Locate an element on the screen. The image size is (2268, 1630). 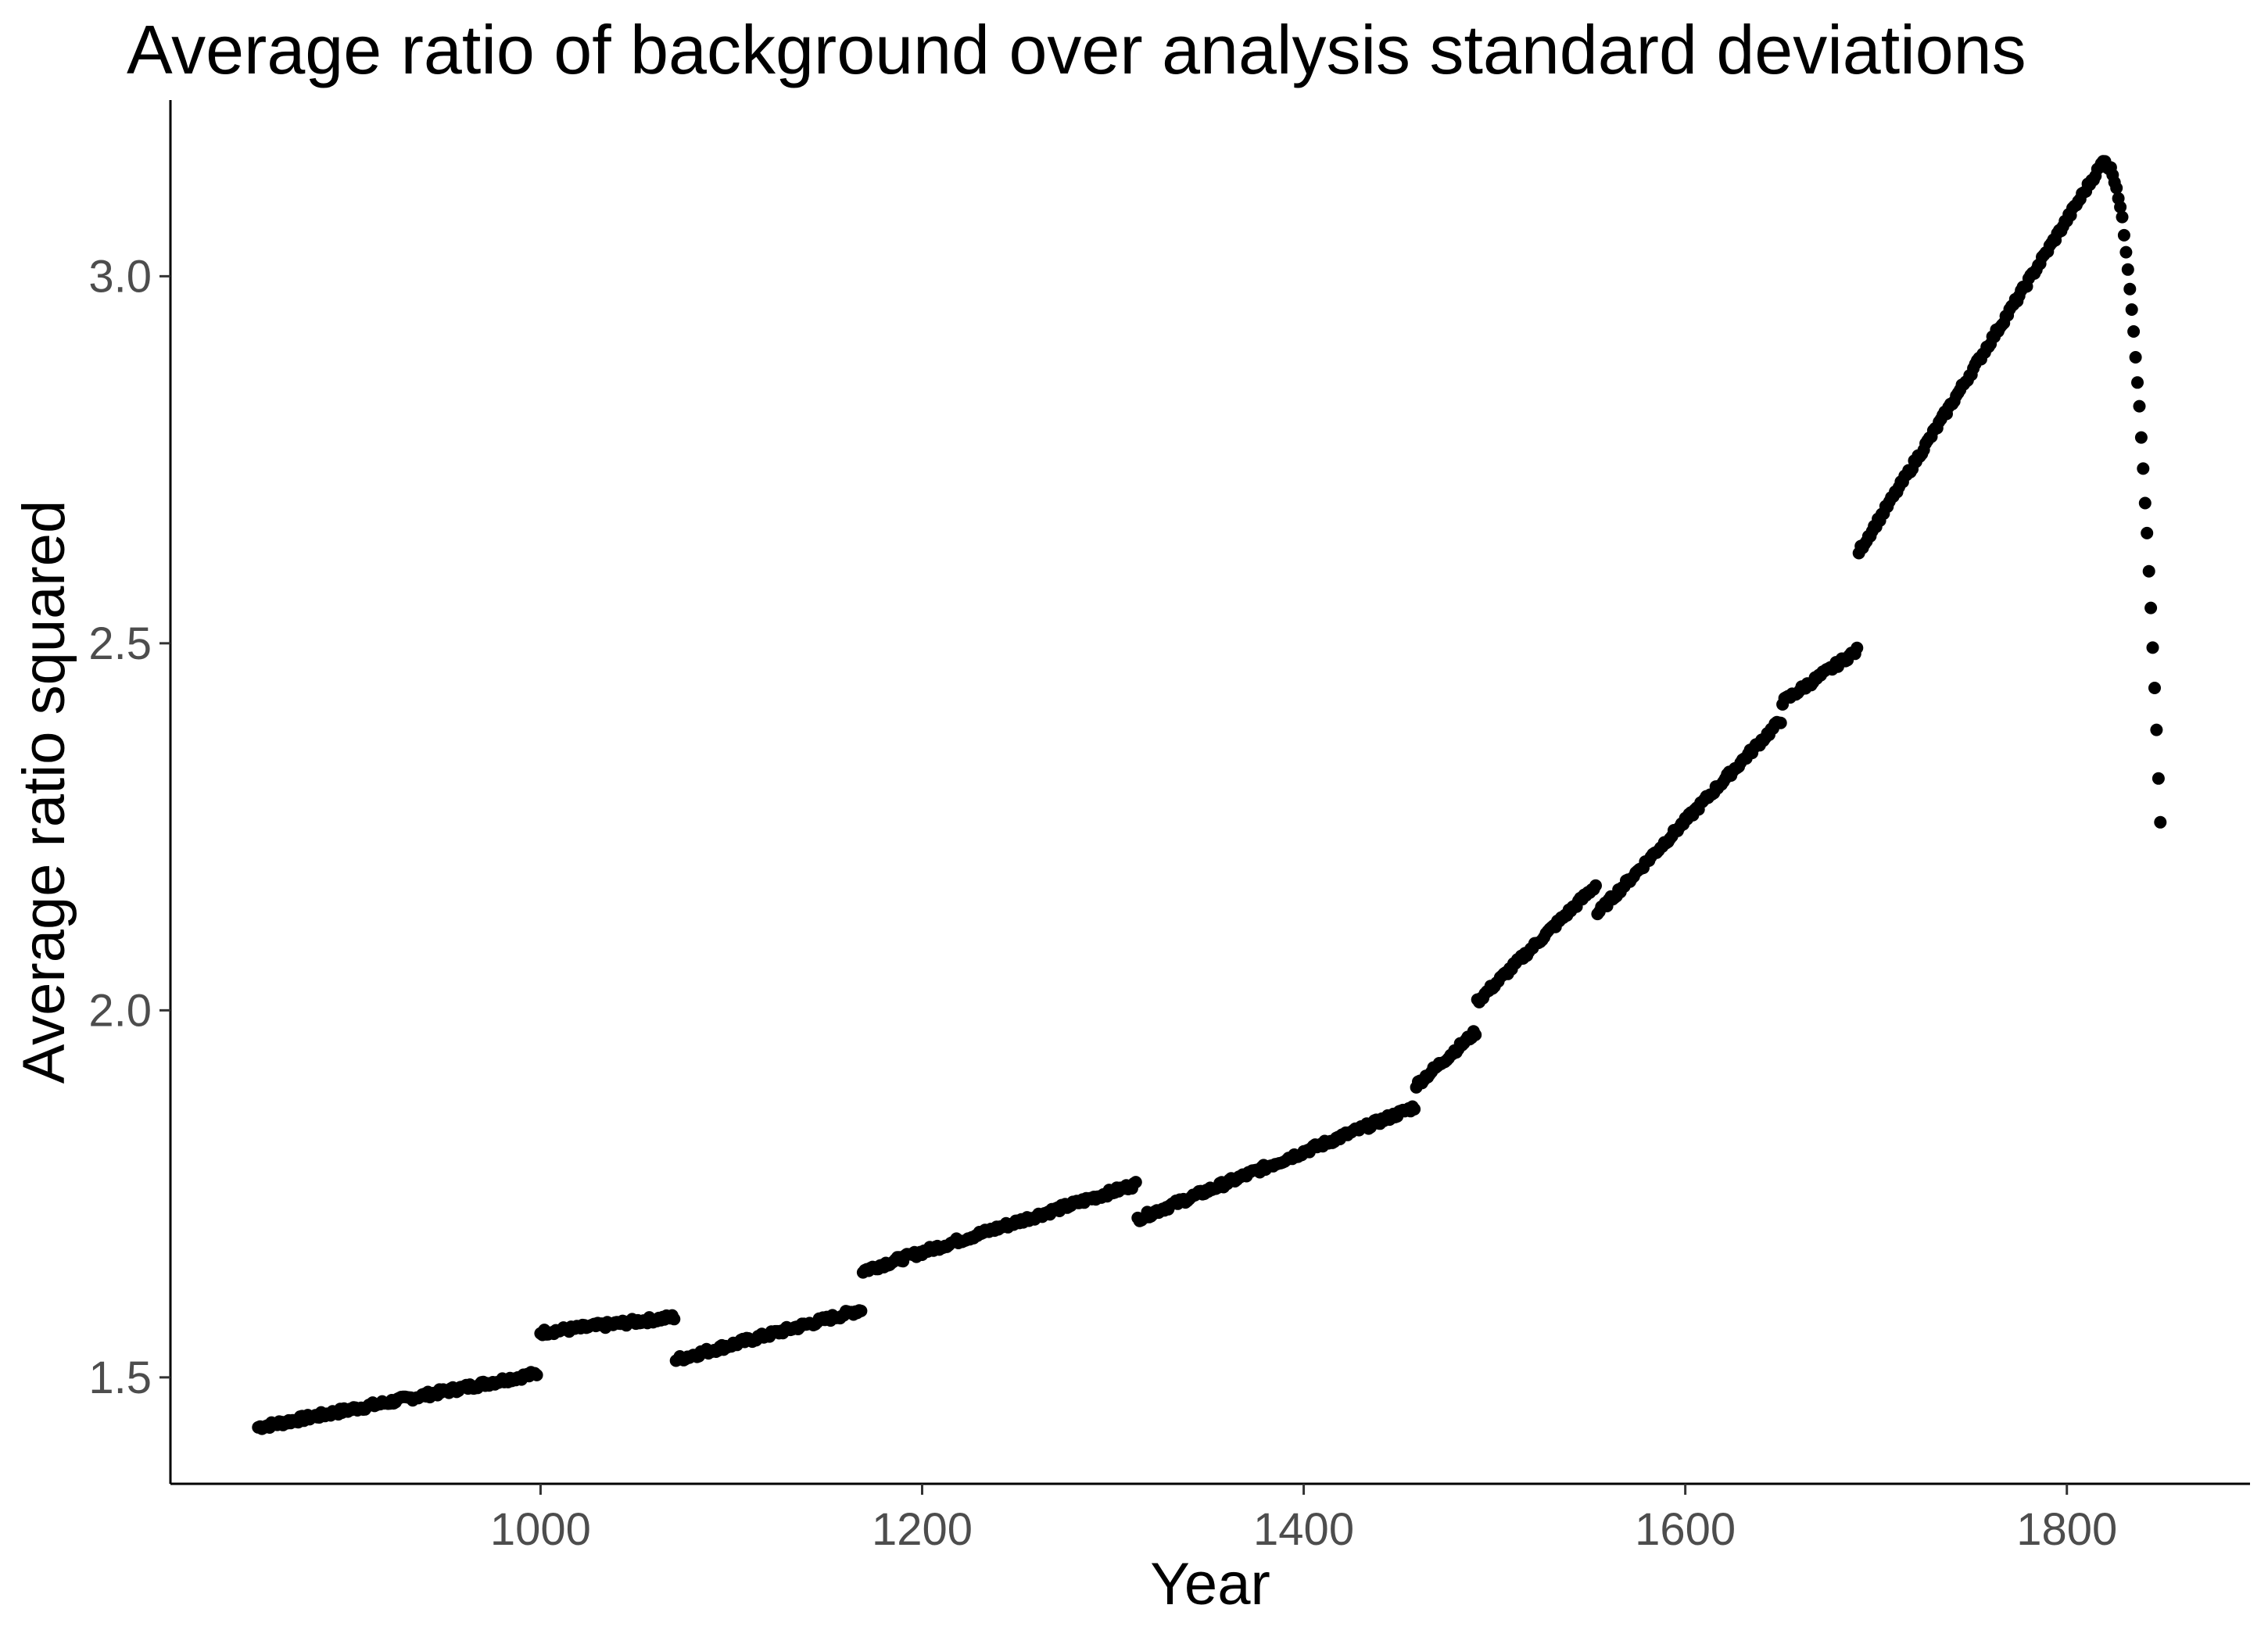
y-axis-title: Average ratio squared is located at coordinates (44, 792).